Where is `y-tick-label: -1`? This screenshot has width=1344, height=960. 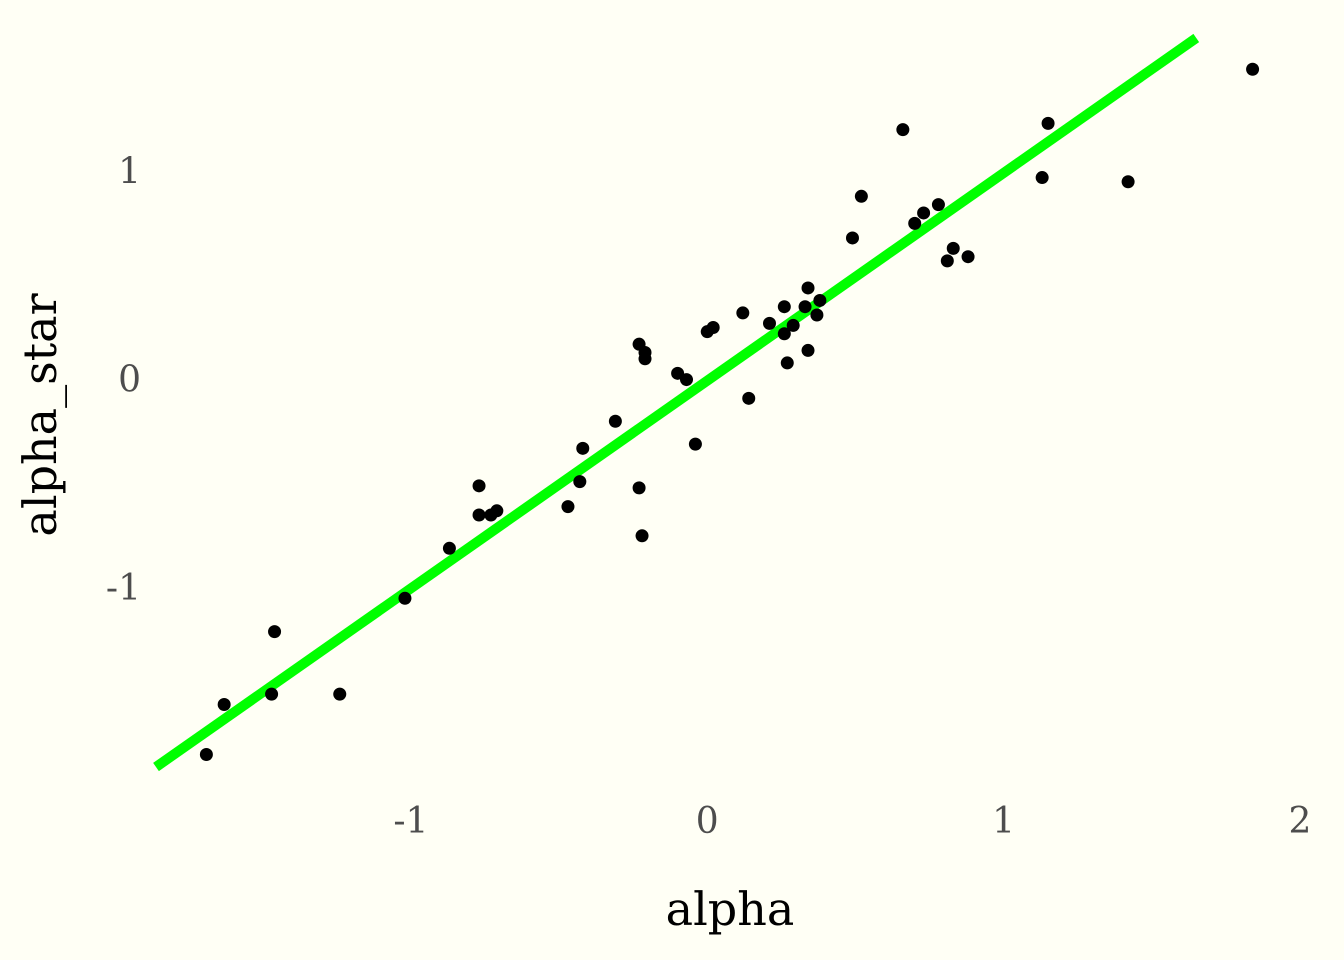 y-tick-label: -1 is located at coordinates (123, 588).